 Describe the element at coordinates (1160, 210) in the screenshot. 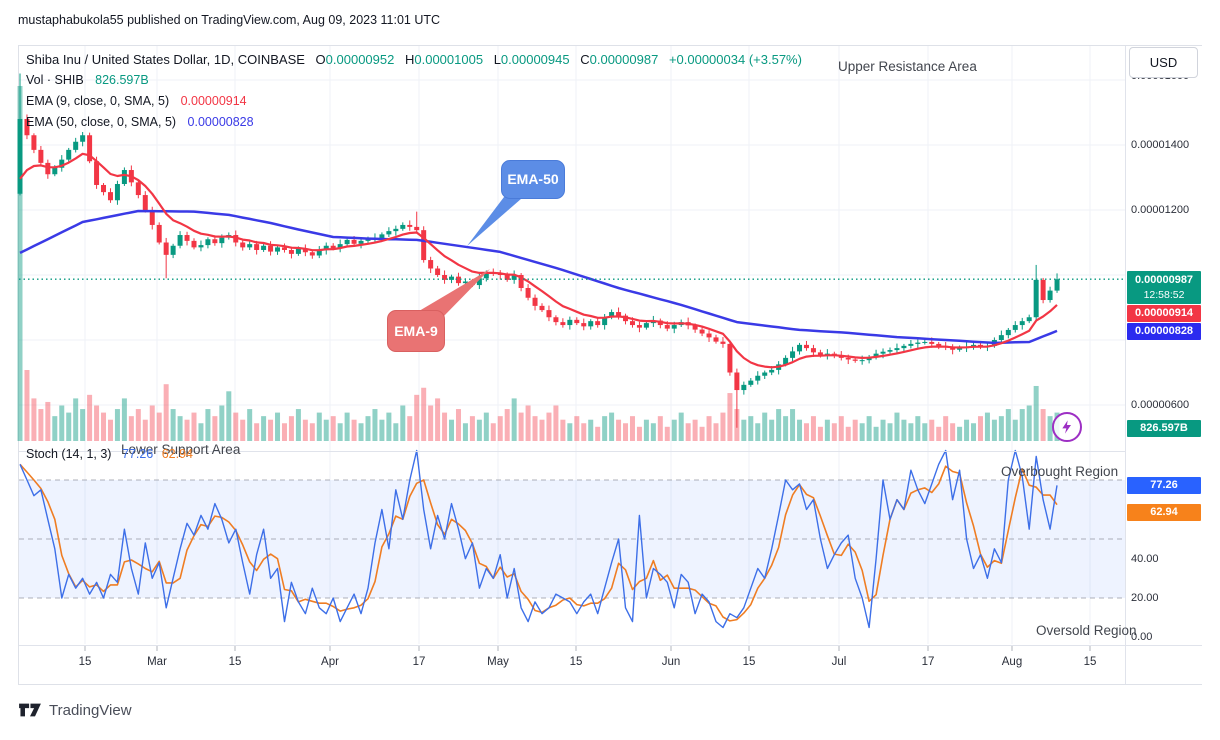

I see `price-axis-label: 0.00001200` at that location.